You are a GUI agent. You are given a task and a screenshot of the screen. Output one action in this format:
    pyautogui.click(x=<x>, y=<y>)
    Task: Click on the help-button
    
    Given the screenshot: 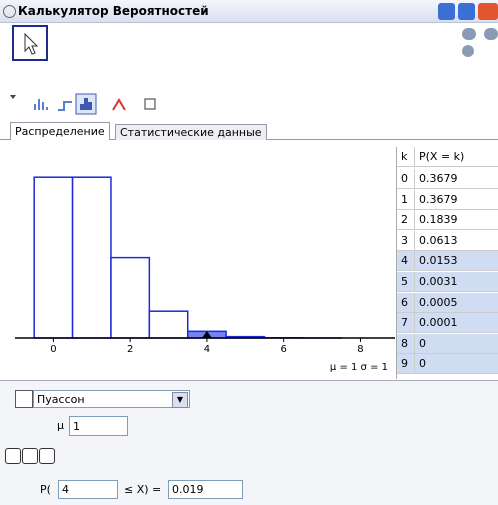 What is the action you would take?
    pyautogui.click(x=468, y=51)
    